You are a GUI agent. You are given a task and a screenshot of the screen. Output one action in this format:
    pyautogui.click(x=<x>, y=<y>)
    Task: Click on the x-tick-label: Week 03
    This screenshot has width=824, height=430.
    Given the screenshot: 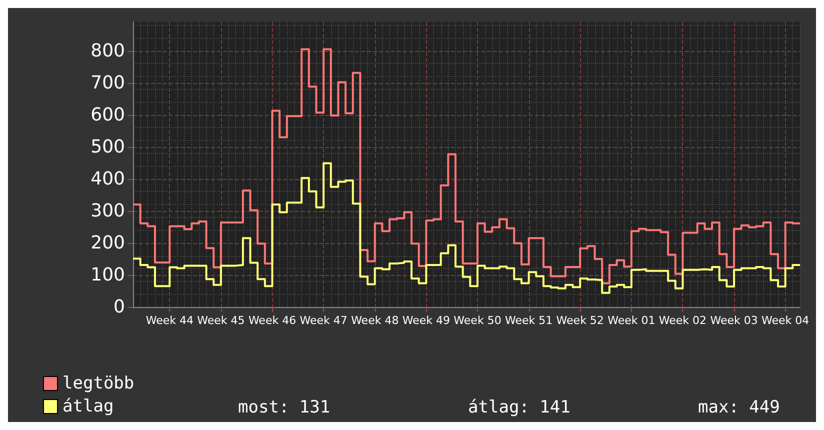 What is the action you would take?
    pyautogui.click(x=734, y=320)
    